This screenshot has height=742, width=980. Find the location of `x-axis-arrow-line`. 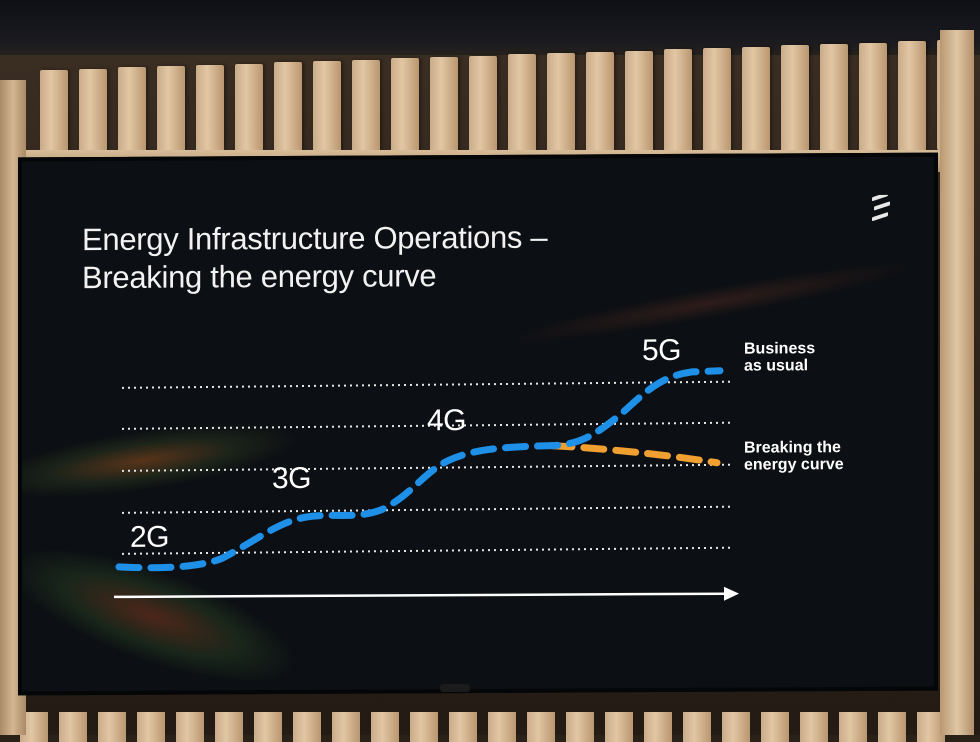

x-axis-arrow-line is located at coordinates (420, 595).